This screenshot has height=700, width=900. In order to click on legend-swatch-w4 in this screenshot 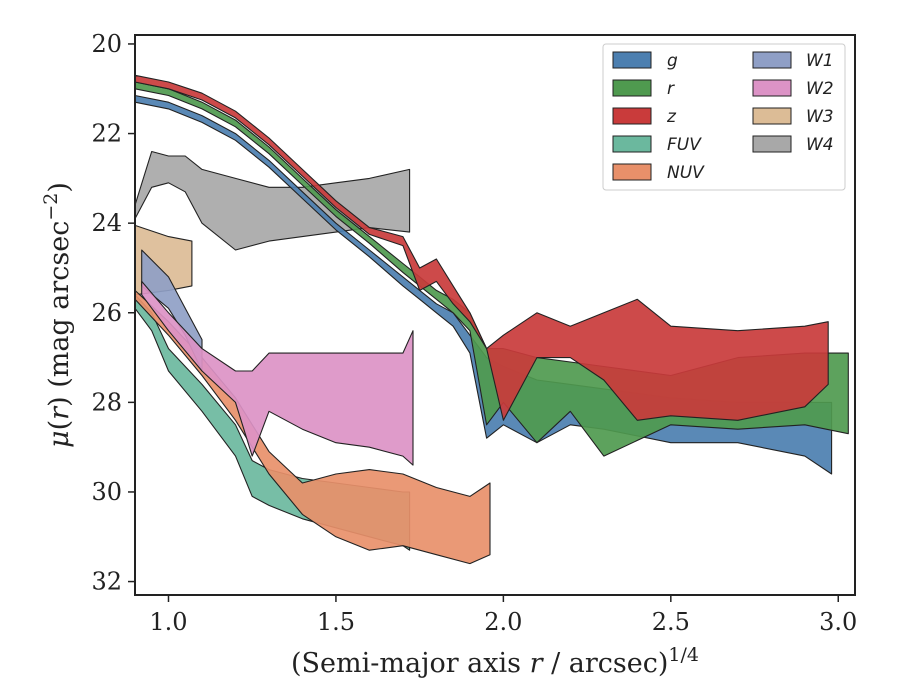, I will do `click(772, 144)`.